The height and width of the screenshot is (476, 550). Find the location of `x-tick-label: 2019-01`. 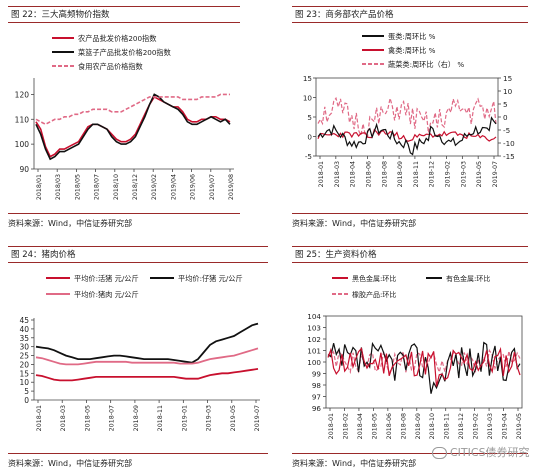

x-tick-label: 2019-01 is located at coordinates (184, 418).